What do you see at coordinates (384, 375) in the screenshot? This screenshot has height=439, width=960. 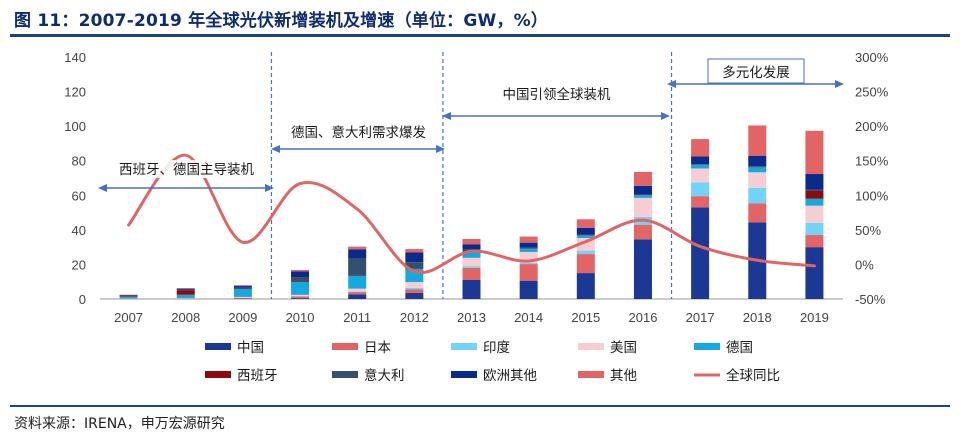 I see `legend-label: 意大利` at bounding box center [384, 375].